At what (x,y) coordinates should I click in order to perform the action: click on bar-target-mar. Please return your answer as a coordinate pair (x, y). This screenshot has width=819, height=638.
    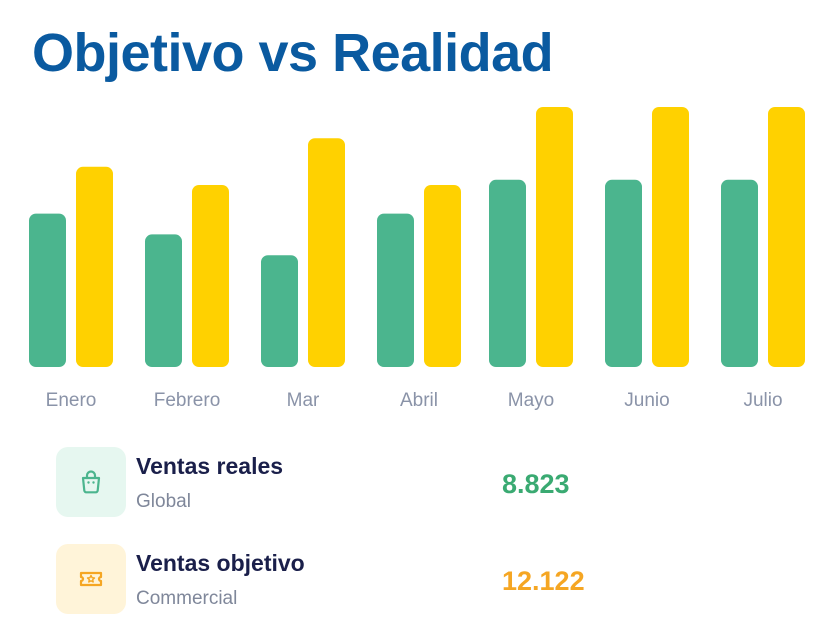
    Looking at the image, I should click on (326, 252).